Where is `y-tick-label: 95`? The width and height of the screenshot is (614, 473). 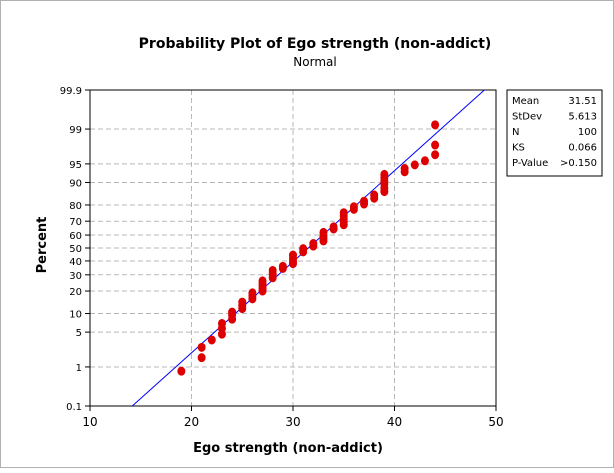
y-tick-label: 95 is located at coordinates (75, 165).